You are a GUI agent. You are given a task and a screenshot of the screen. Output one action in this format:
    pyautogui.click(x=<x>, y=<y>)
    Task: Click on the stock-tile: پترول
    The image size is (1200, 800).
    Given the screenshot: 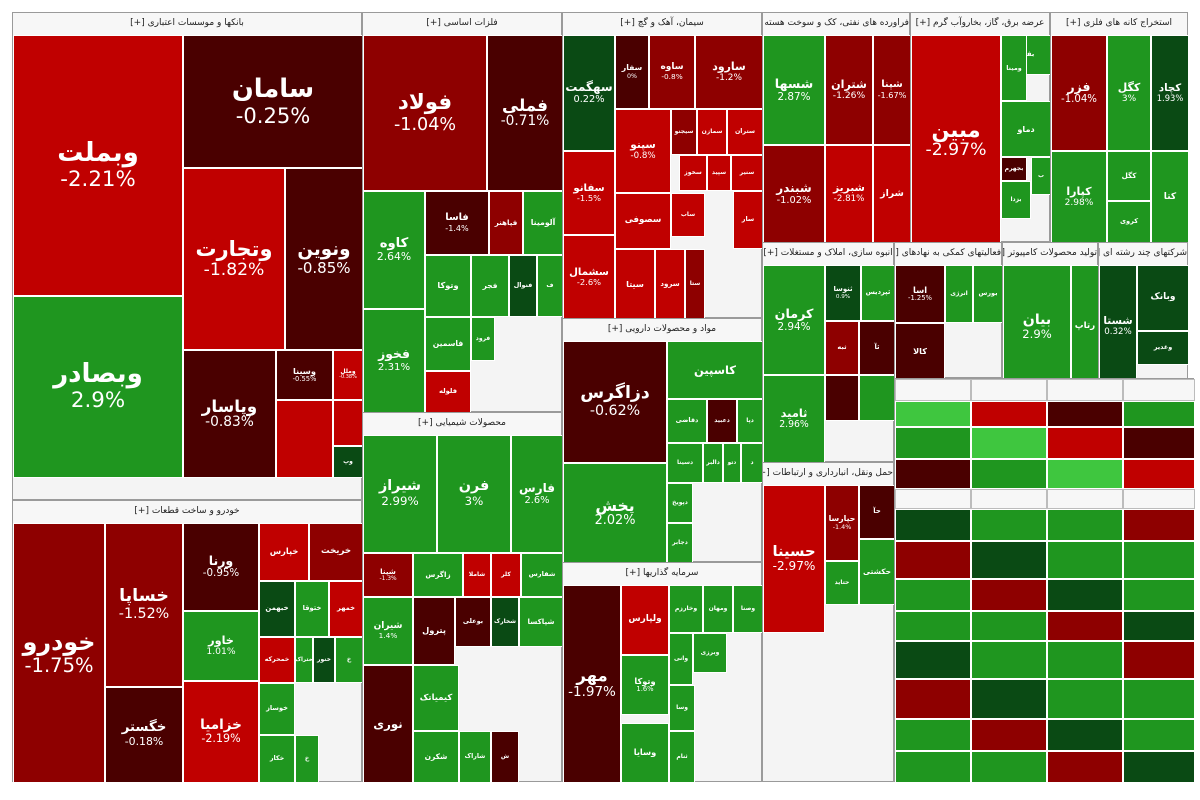 What is the action you would take?
    pyautogui.click(x=434, y=631)
    